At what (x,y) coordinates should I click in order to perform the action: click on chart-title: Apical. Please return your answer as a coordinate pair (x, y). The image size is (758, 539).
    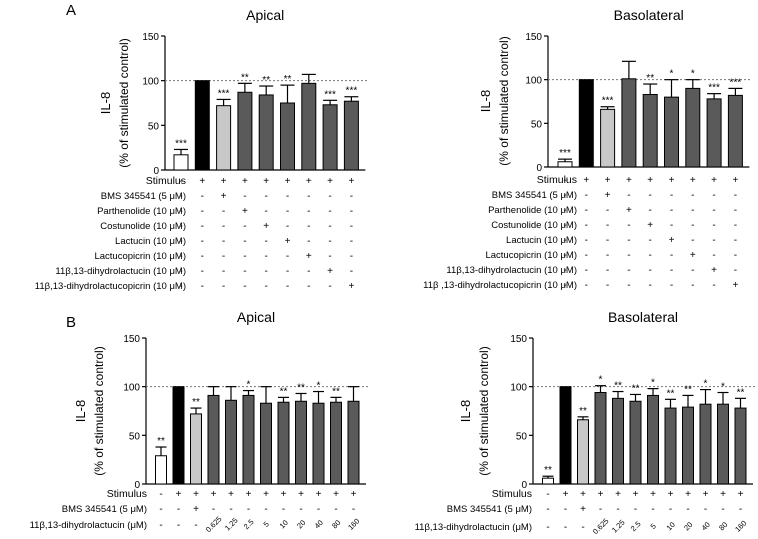
    Looking at the image, I should click on (265, 15).